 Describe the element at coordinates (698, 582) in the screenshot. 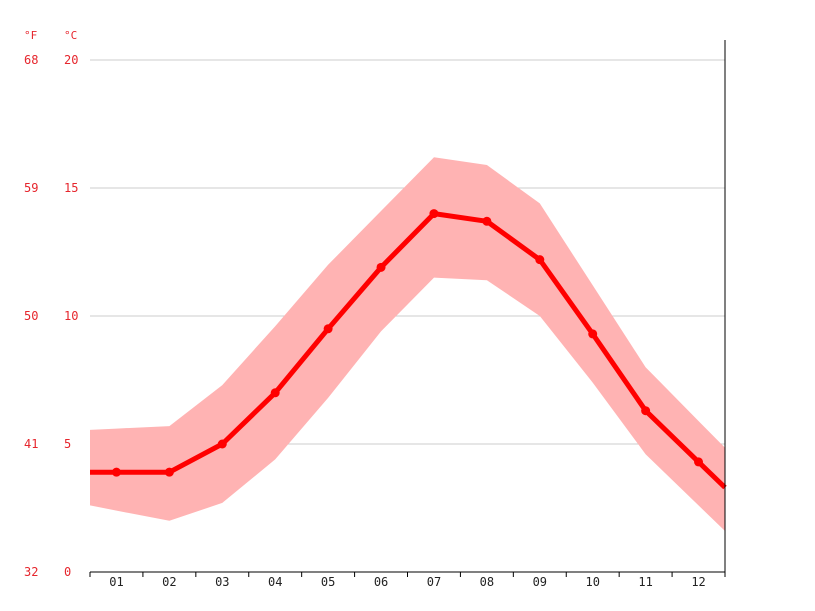

I see `x-tick-label: 12` at that location.